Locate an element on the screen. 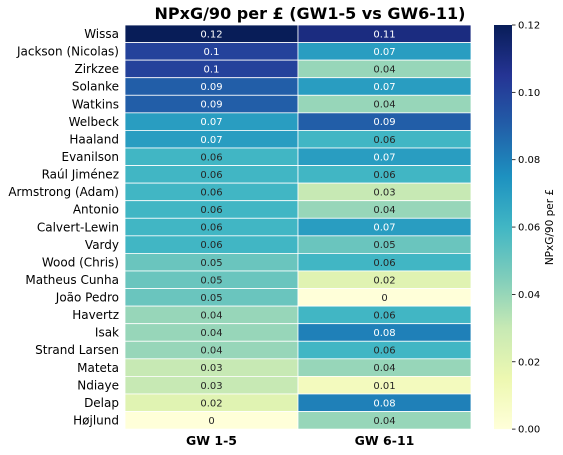  colorbar-tick-label: 0.12 is located at coordinates (529, 26).